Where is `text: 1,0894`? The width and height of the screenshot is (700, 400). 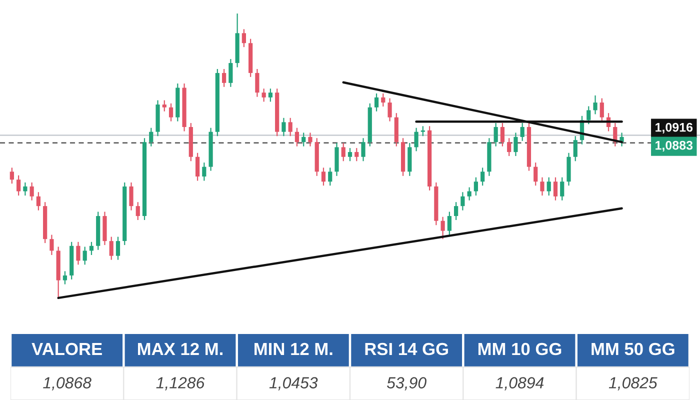
text: 1,0894 is located at coordinates (520, 383).